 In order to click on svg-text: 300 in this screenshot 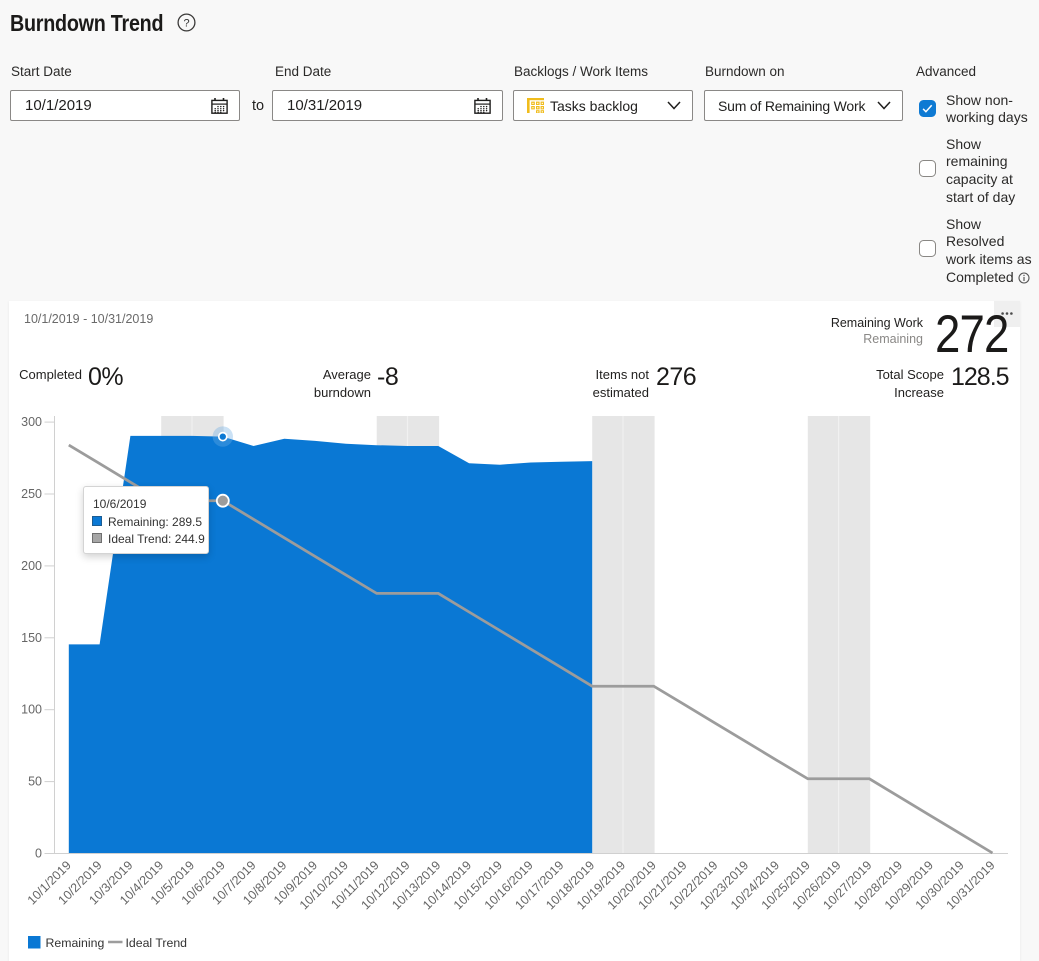, I will do `click(31, 422)`.